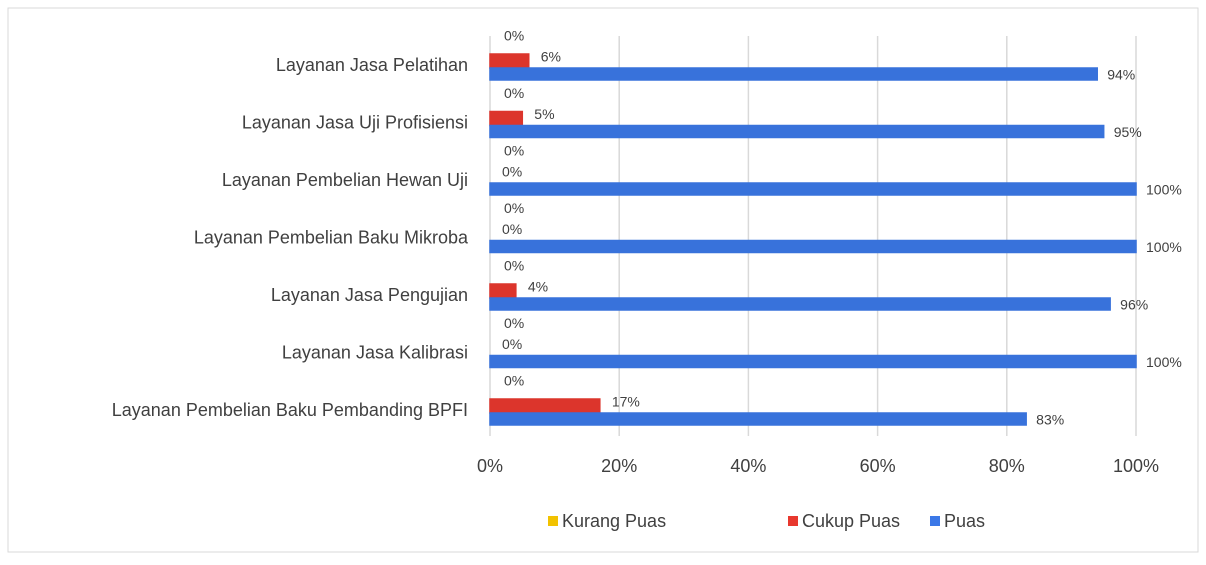 The image size is (1206, 565). What do you see at coordinates (1128, 132) in the screenshot?
I see `data-label: 95%` at bounding box center [1128, 132].